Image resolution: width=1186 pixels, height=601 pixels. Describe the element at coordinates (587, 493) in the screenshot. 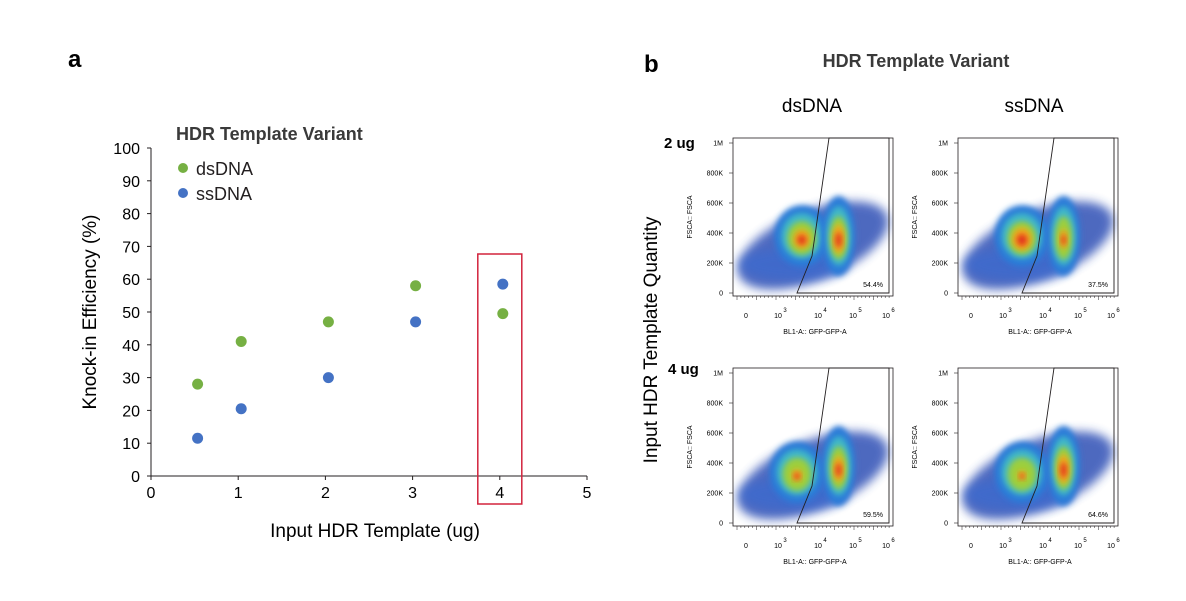

I see `x-tick-label: 5` at that location.